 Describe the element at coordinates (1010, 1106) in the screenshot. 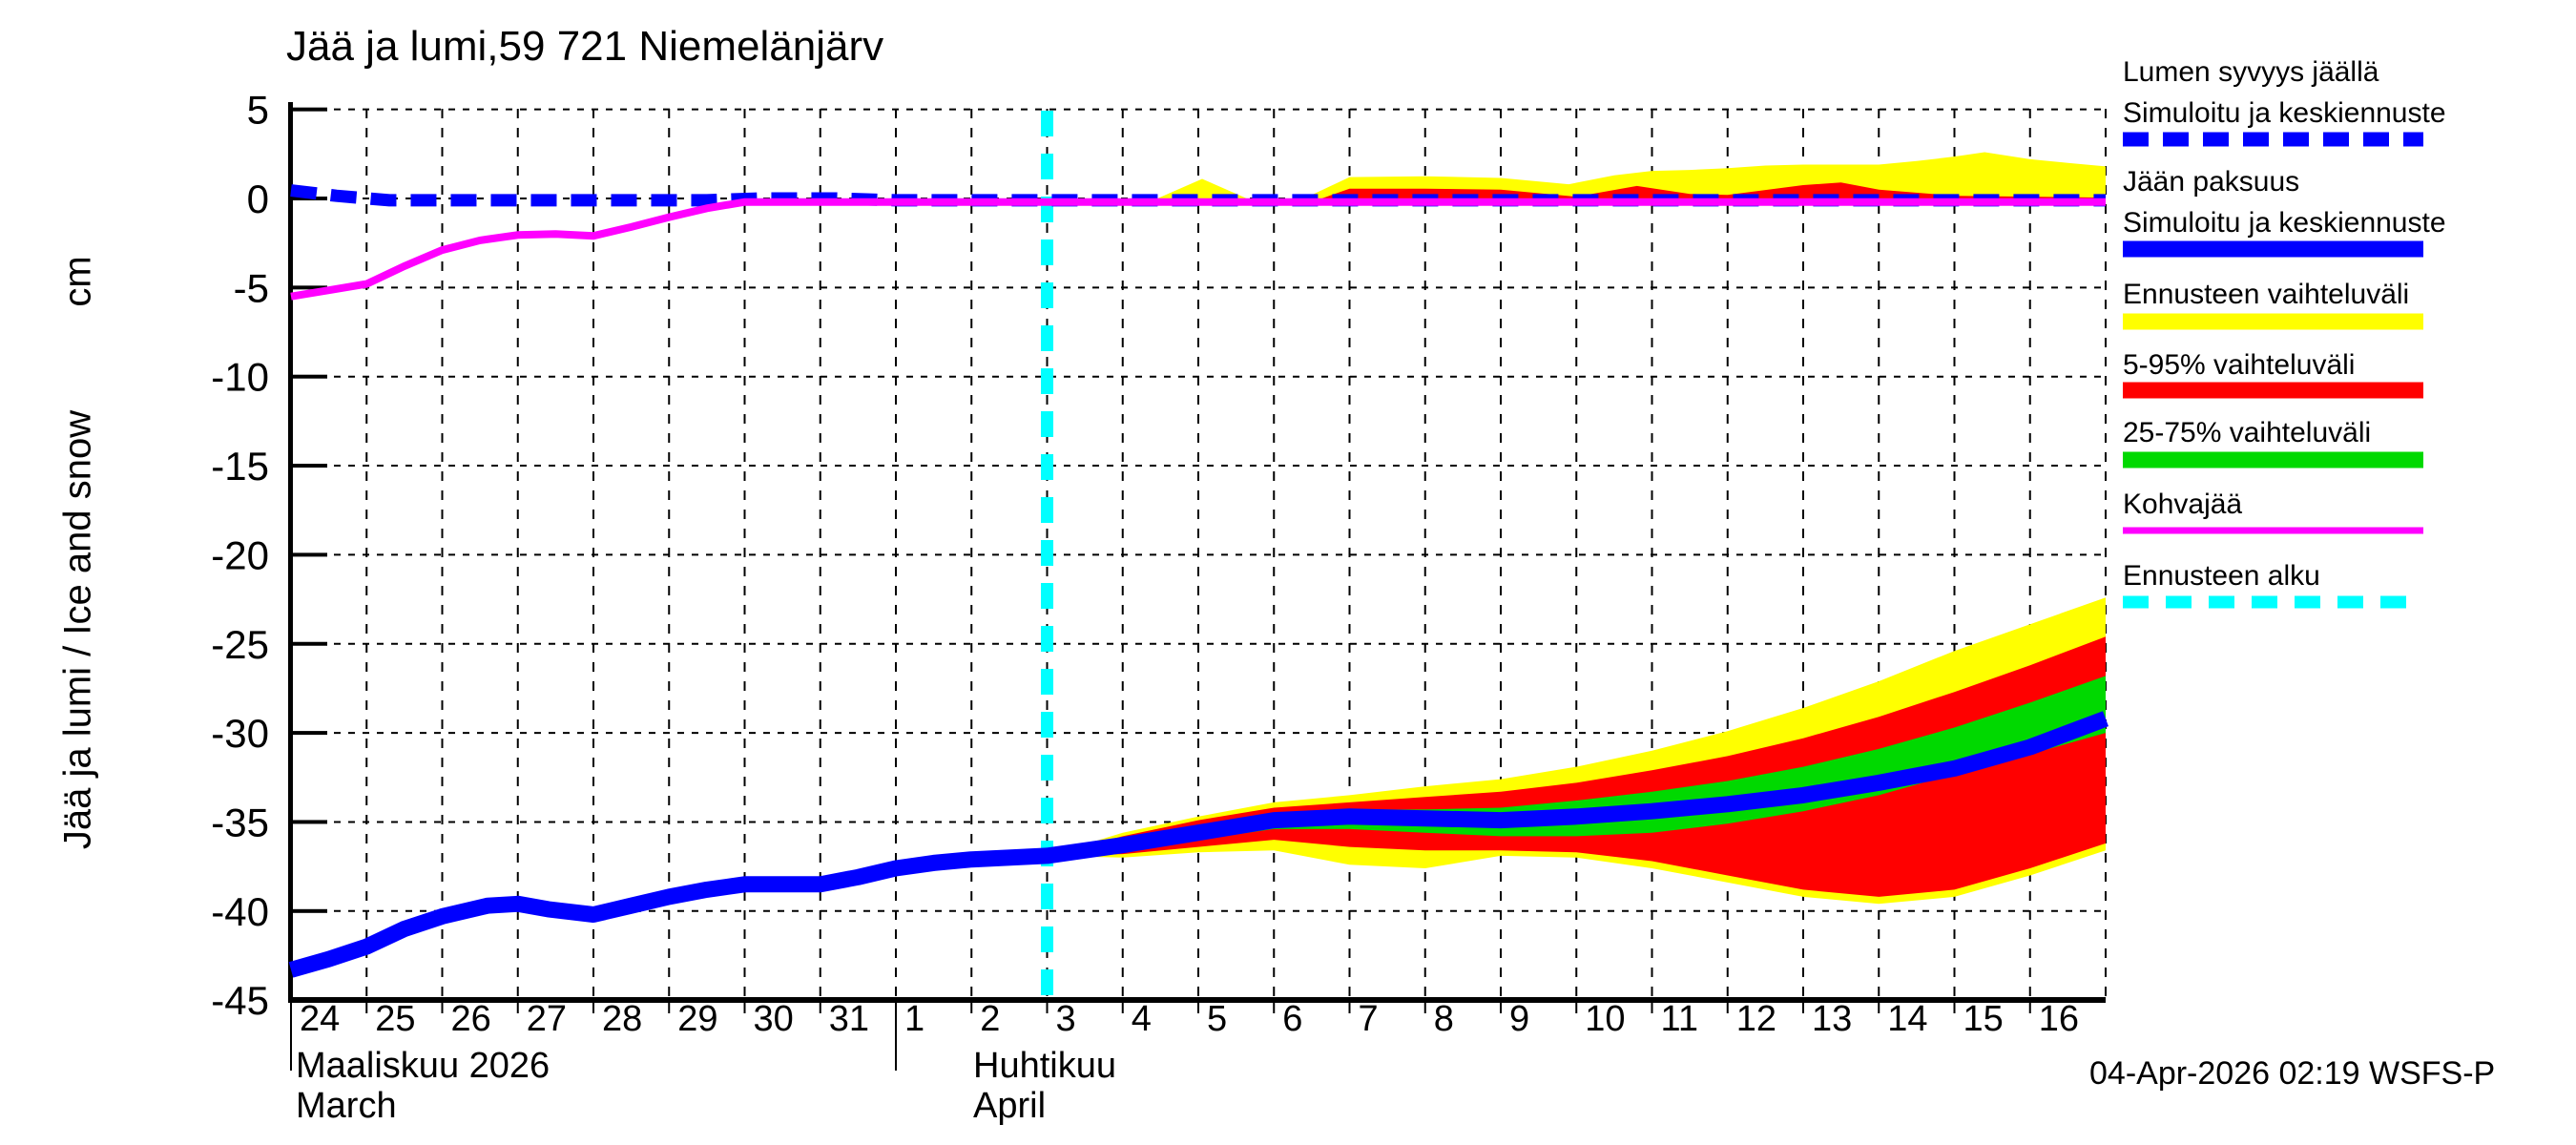

I see `month-label-april-en: April` at that location.